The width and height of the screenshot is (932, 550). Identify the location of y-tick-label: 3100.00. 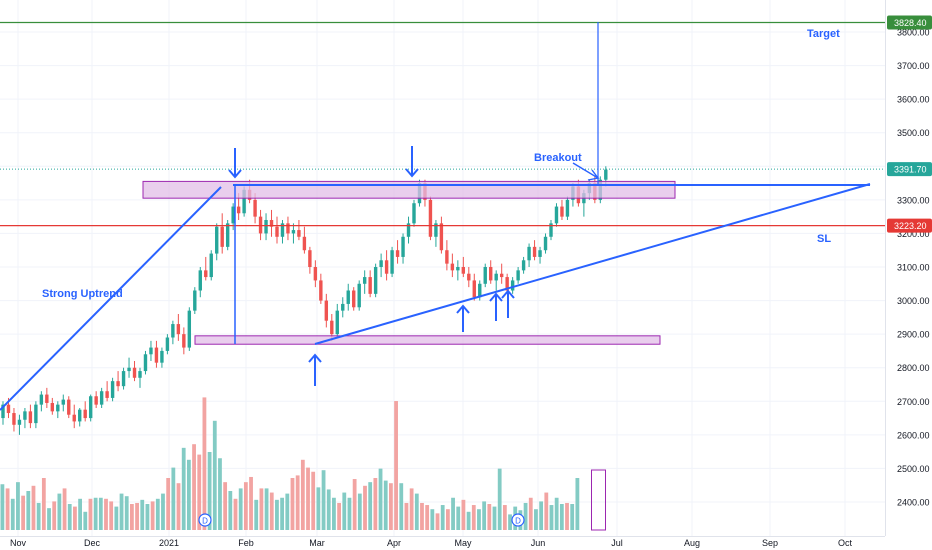
(913, 268).